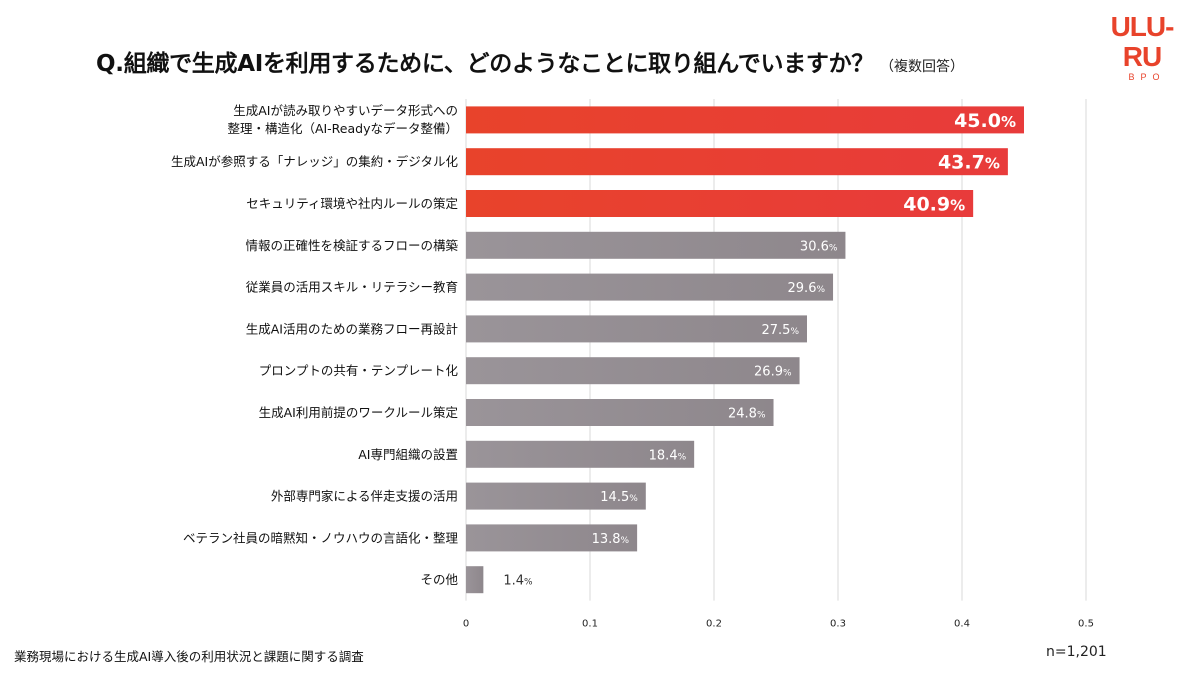 Image resolution: width=1200 pixels, height=676 pixels. What do you see at coordinates (802, 288) in the screenshot?
I see `data-label-number: 29.6` at bounding box center [802, 288].